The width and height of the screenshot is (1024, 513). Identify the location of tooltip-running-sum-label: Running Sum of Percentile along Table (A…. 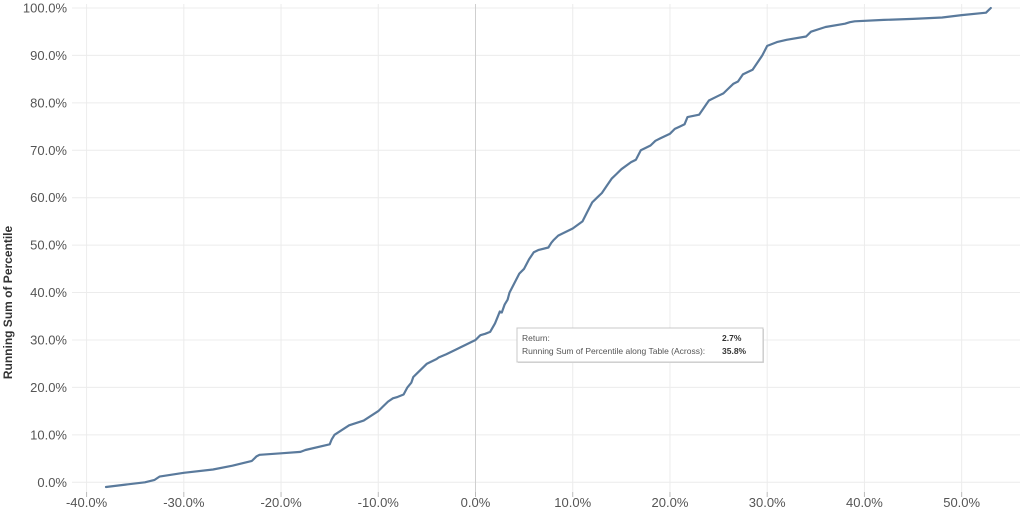
(613, 351).